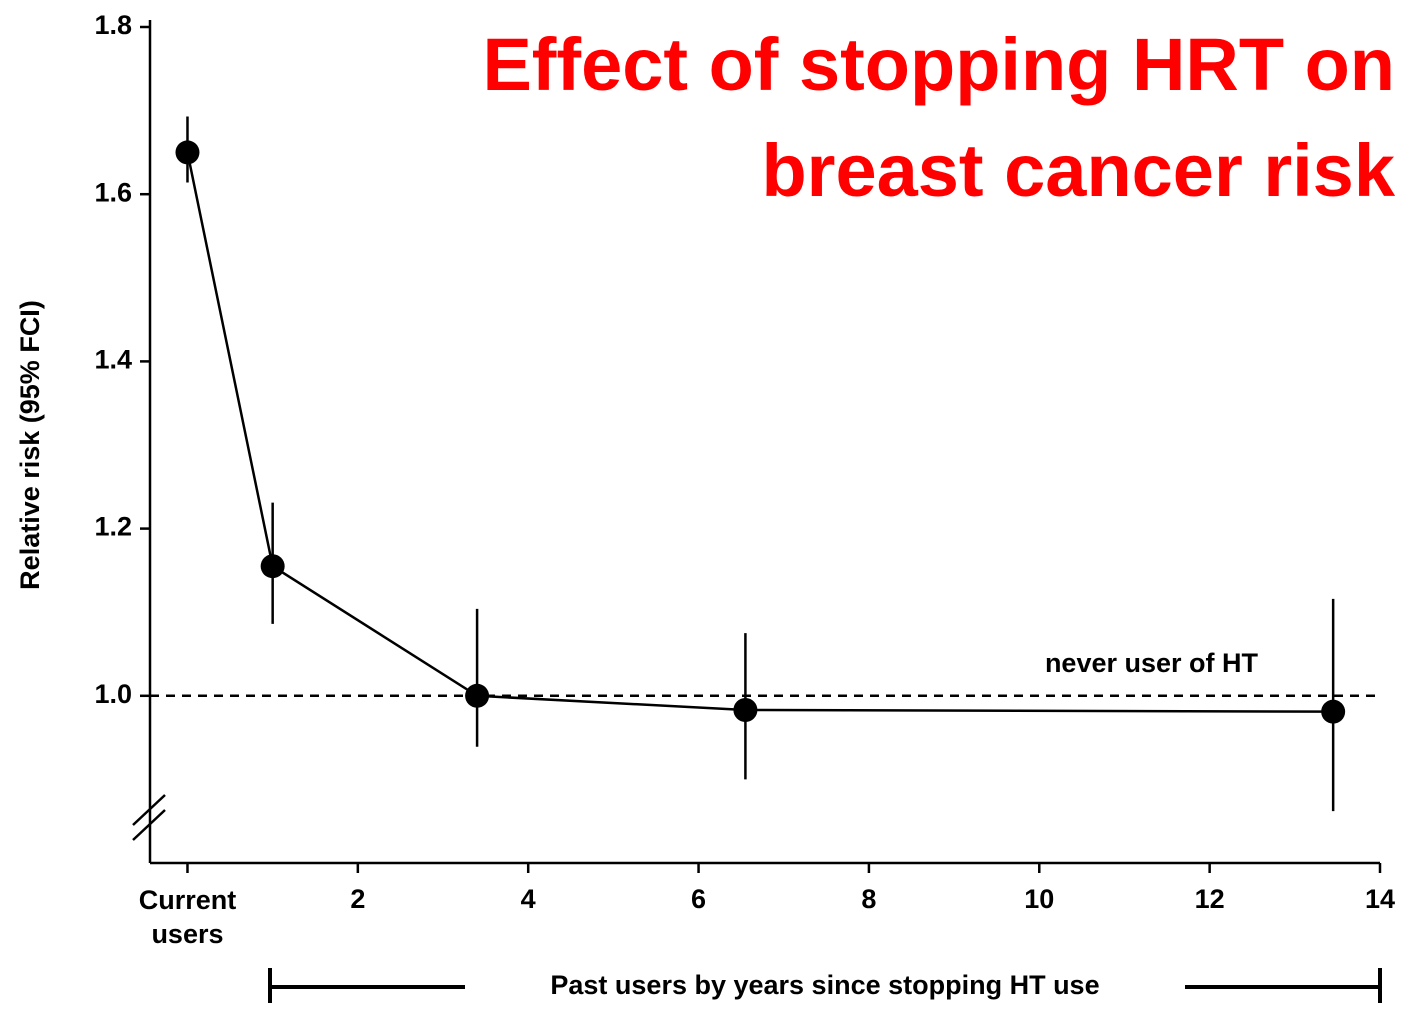 The image size is (1402, 1010). What do you see at coordinates (1380, 899) in the screenshot?
I see `x-tick-label: 14` at bounding box center [1380, 899].